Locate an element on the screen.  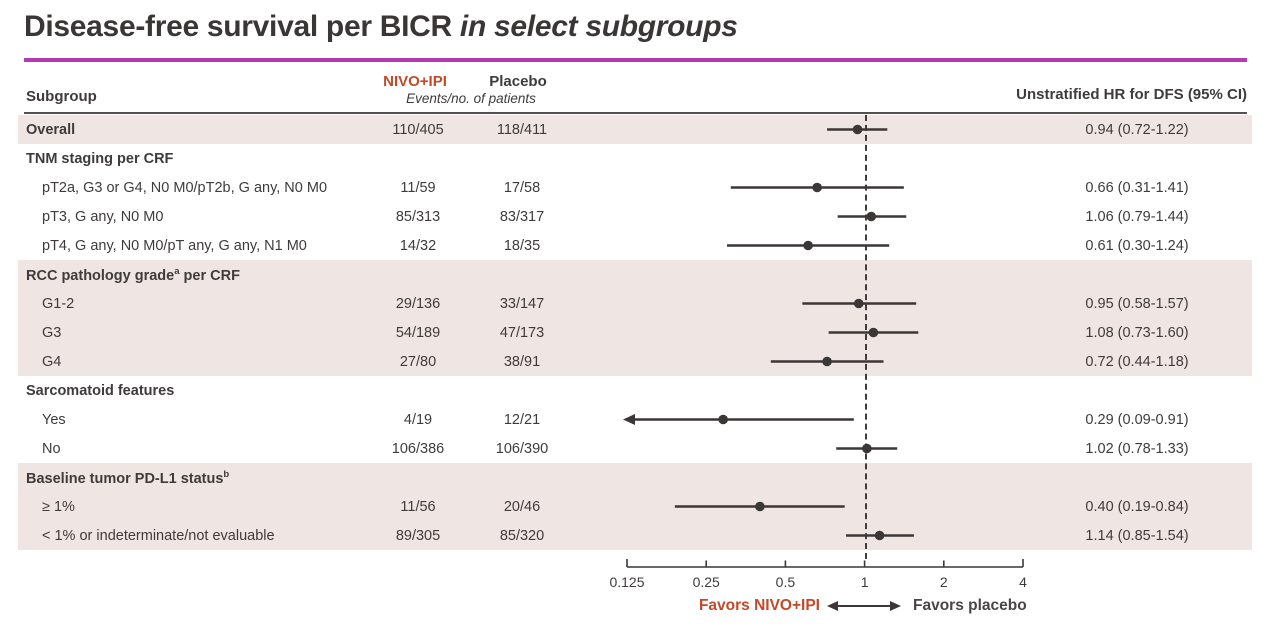
placebo-events-value: 12/21 is located at coordinates (522, 419).